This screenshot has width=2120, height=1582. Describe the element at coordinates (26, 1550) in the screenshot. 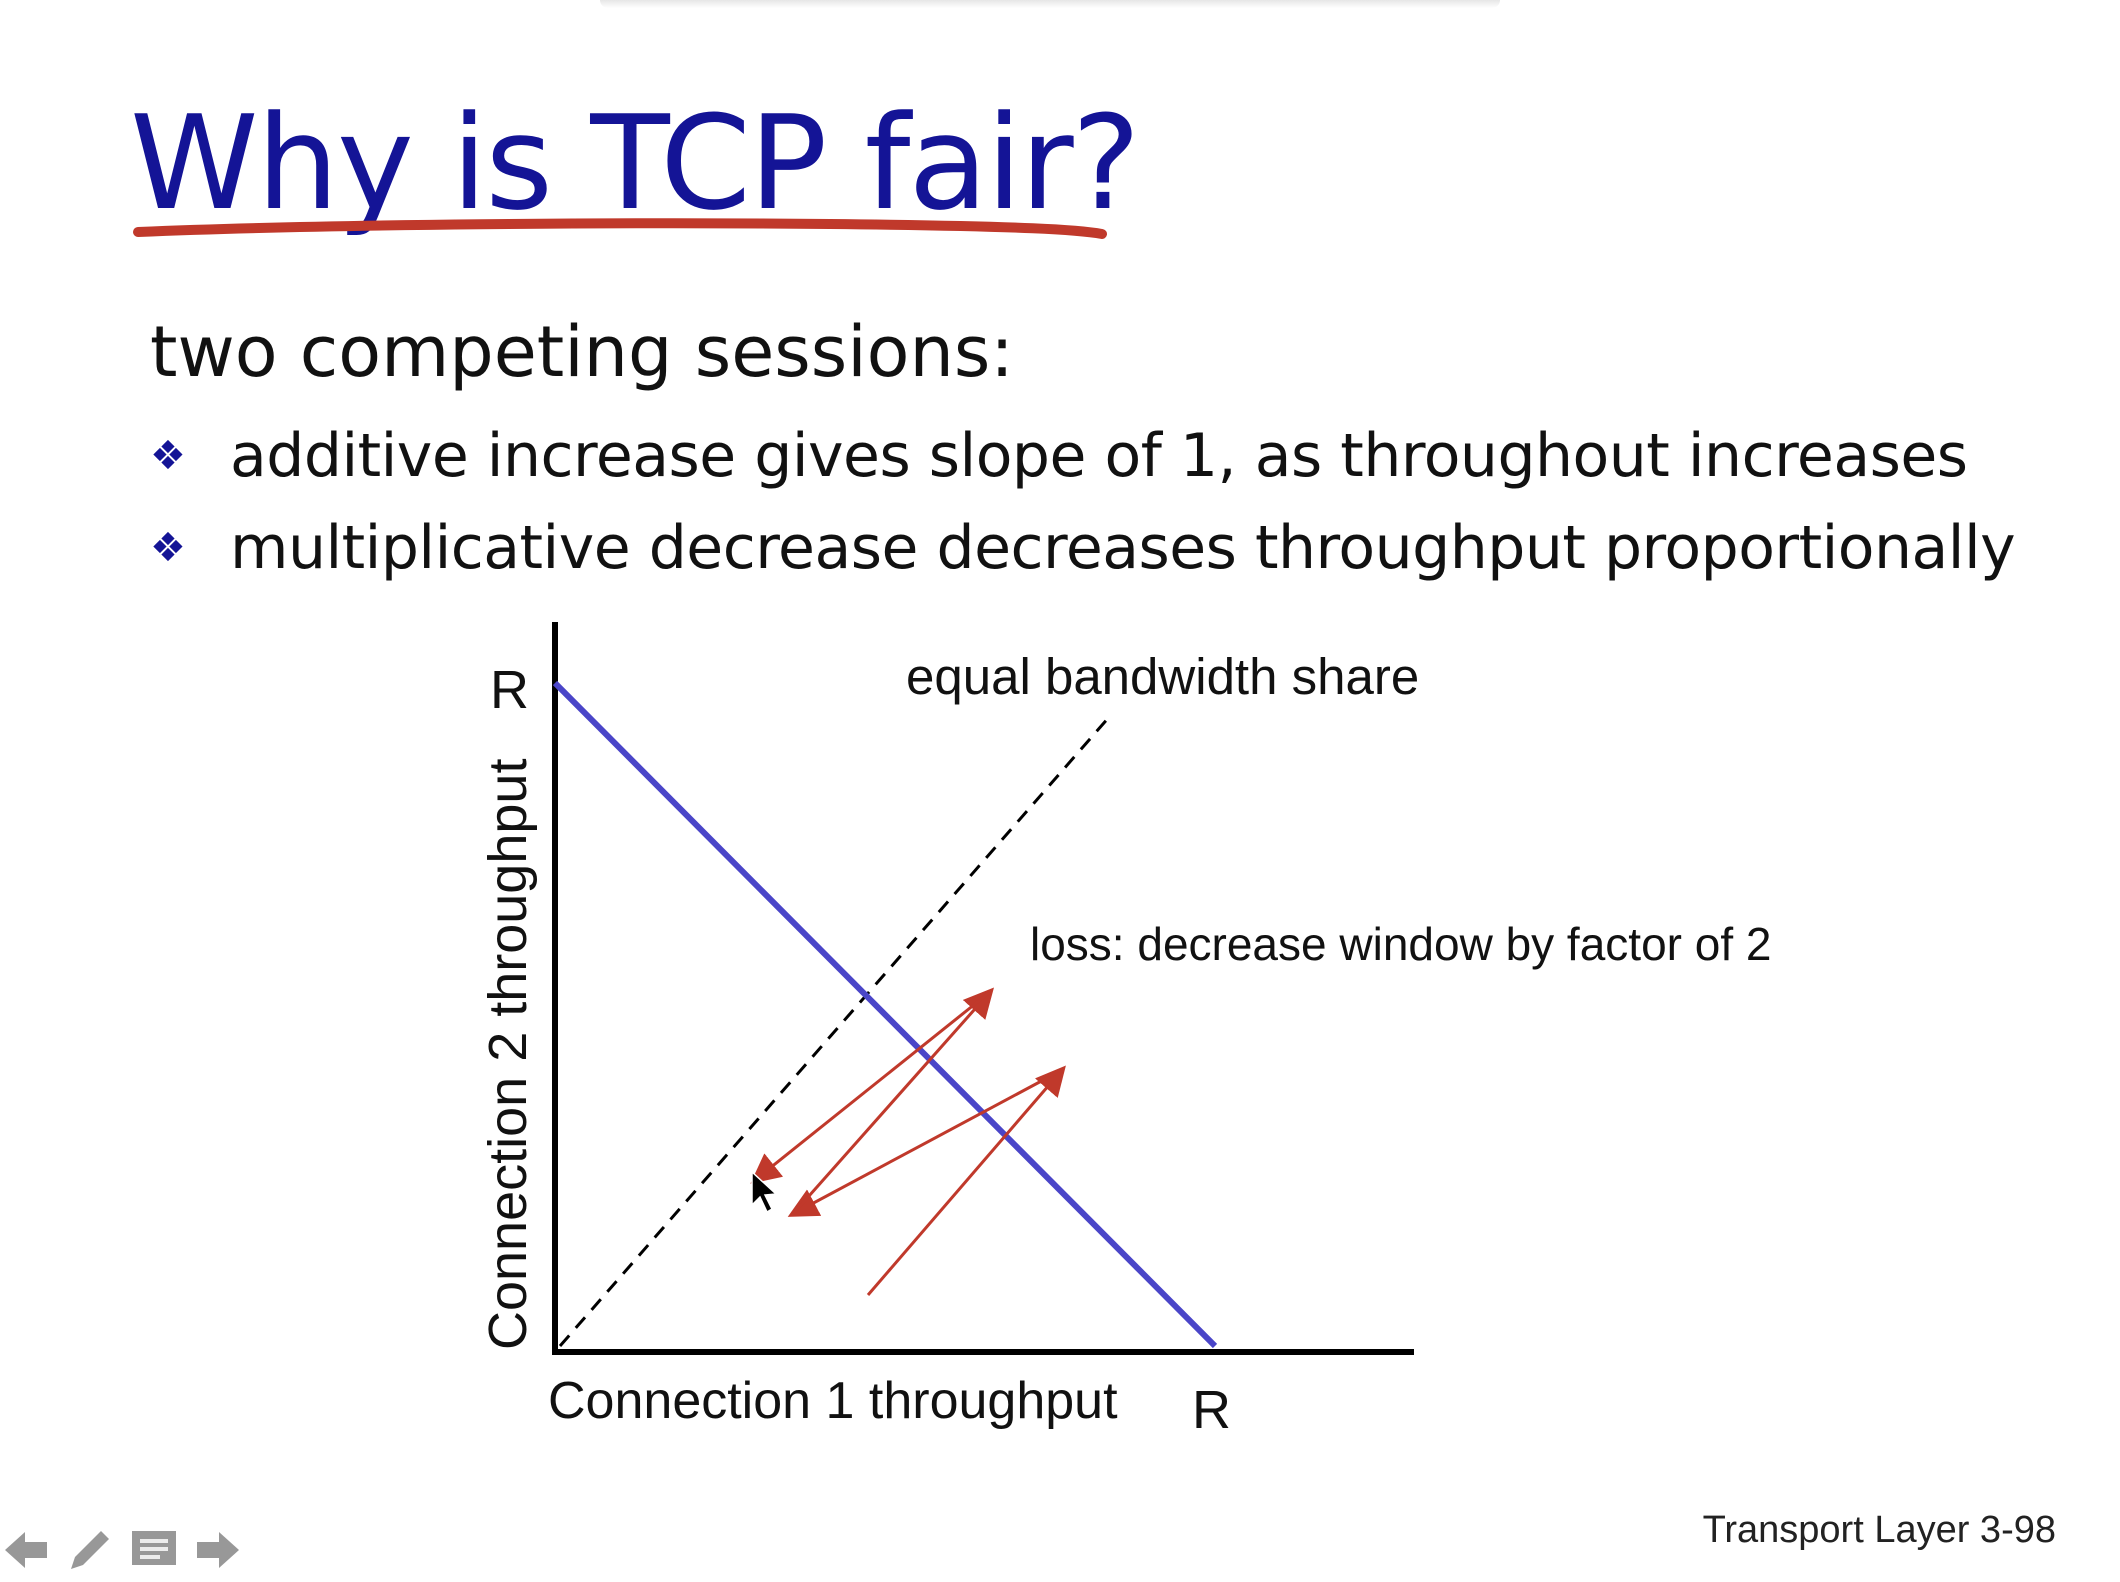

I see `arrow-left-icon` at that location.